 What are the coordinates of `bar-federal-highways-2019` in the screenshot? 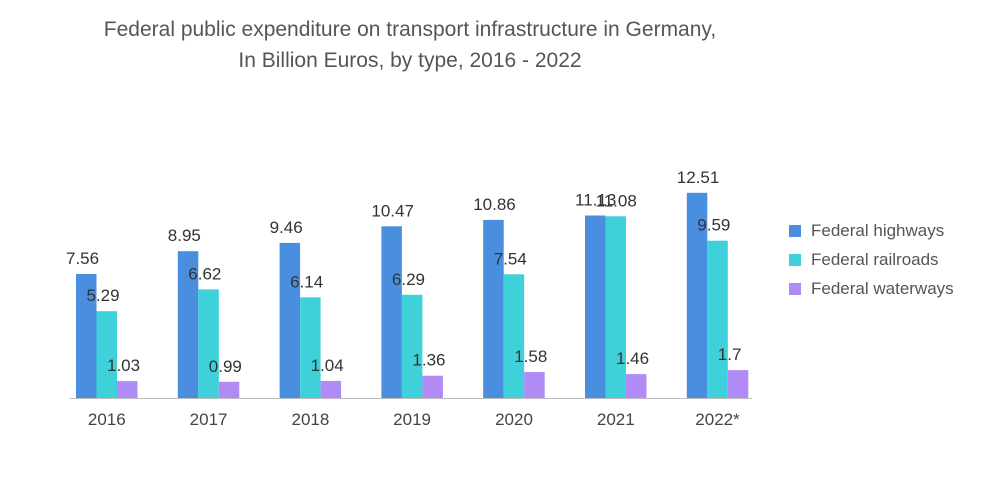 It's located at (391, 312).